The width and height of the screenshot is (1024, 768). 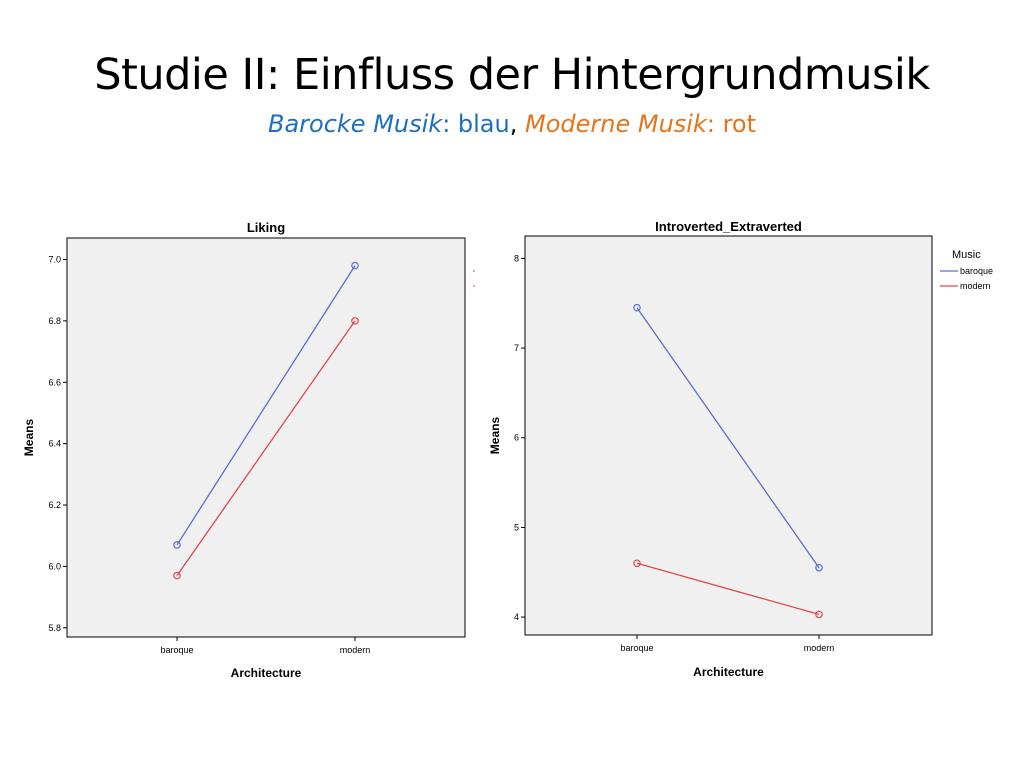 What do you see at coordinates (177, 545) in the screenshot?
I see `chart1-series-baroque-point-baroque` at bounding box center [177, 545].